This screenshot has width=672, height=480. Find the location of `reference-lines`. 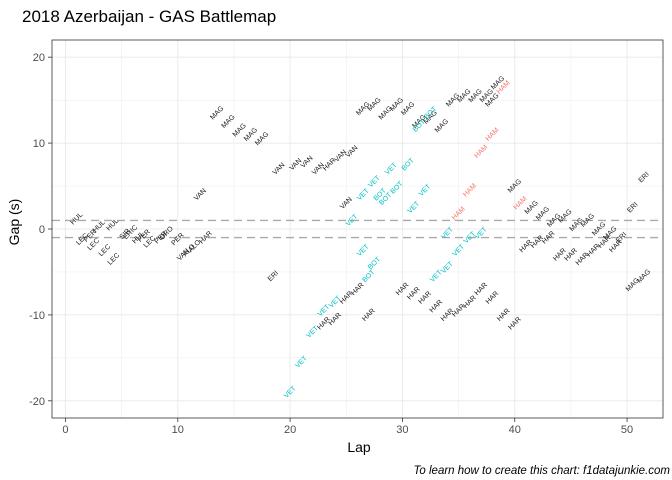

reference-lines is located at coordinates (357, 229).